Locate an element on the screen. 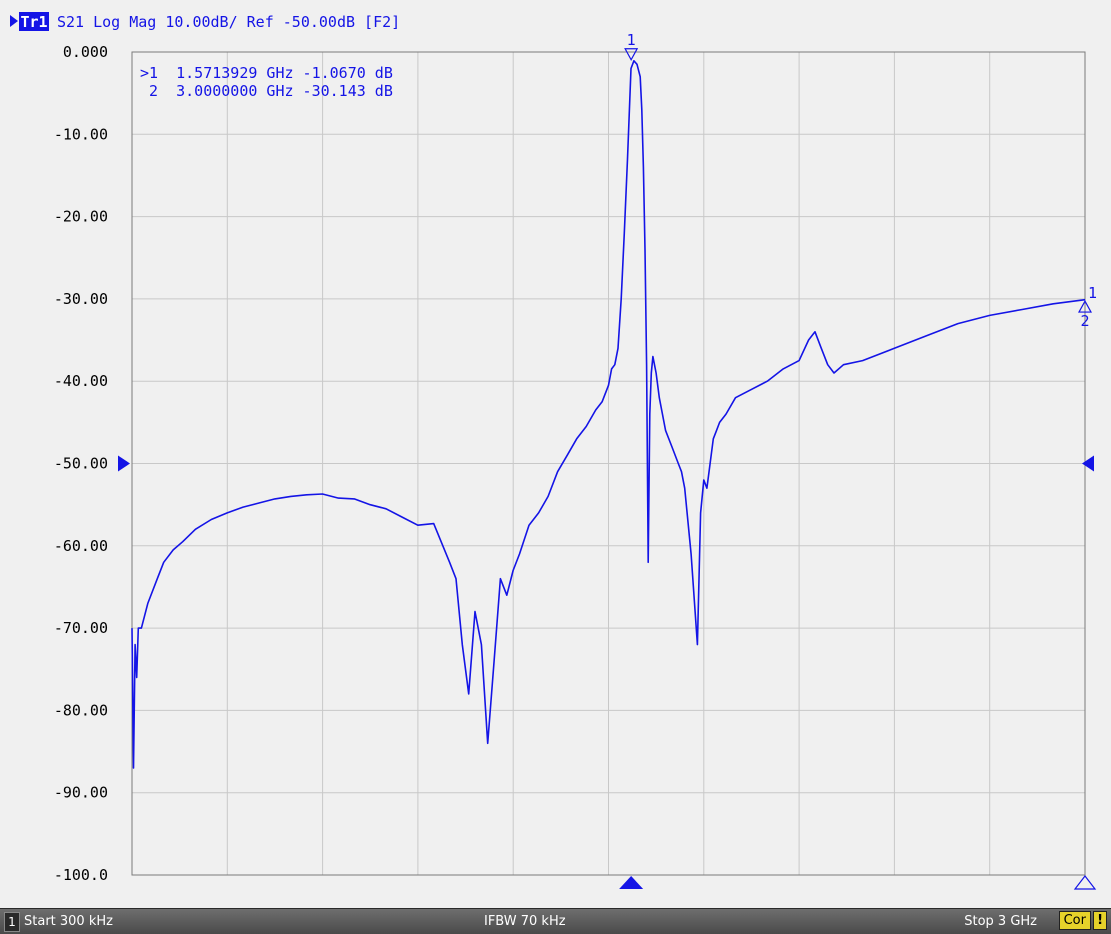 The height and width of the screenshot is (934, 1111). y-tick-label: -20.00 is located at coordinates (81, 217).